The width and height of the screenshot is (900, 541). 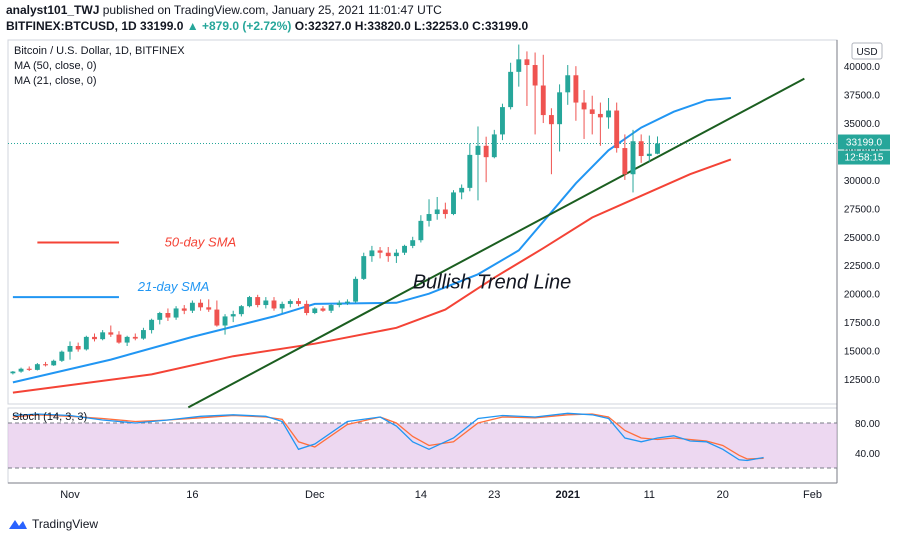 What do you see at coordinates (723, 495) in the screenshot?
I see `time-tick-label: 20` at bounding box center [723, 495].